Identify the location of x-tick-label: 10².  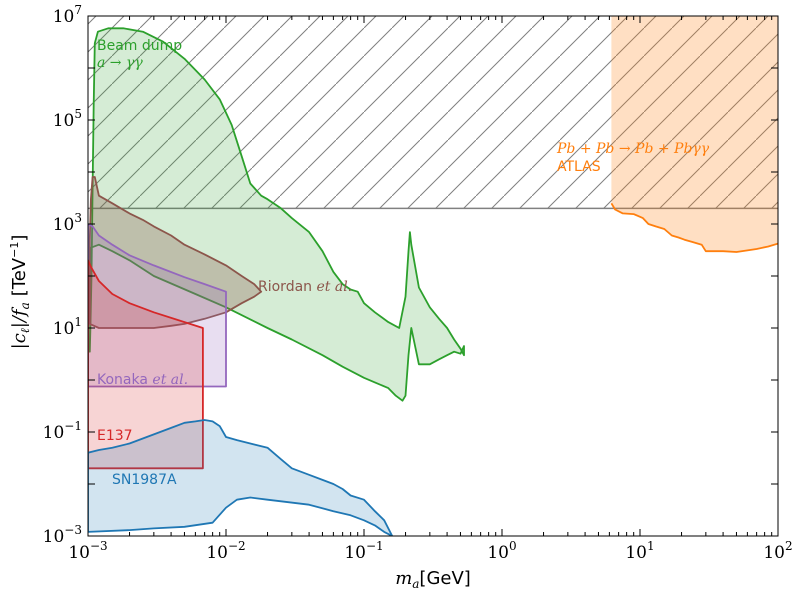
(777, 551).